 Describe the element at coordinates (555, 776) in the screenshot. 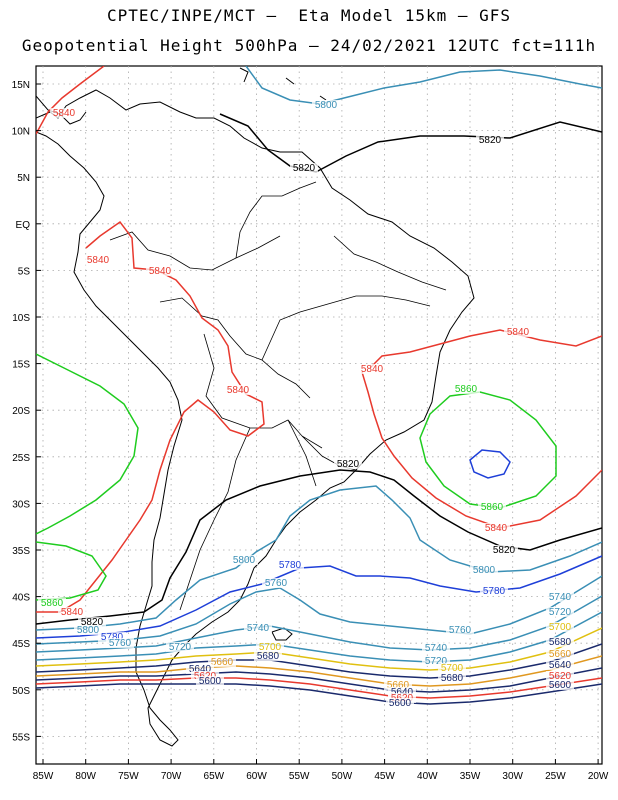

I see `lon-label: 25W` at that location.